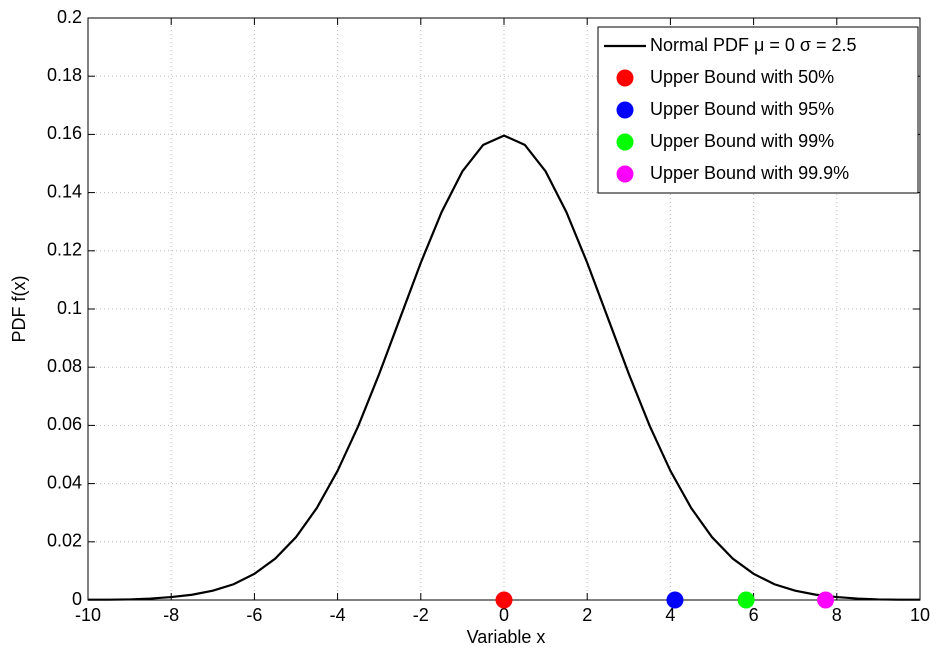 The image size is (936, 654). I want to click on x-tick-label: -4, so click(338, 615).